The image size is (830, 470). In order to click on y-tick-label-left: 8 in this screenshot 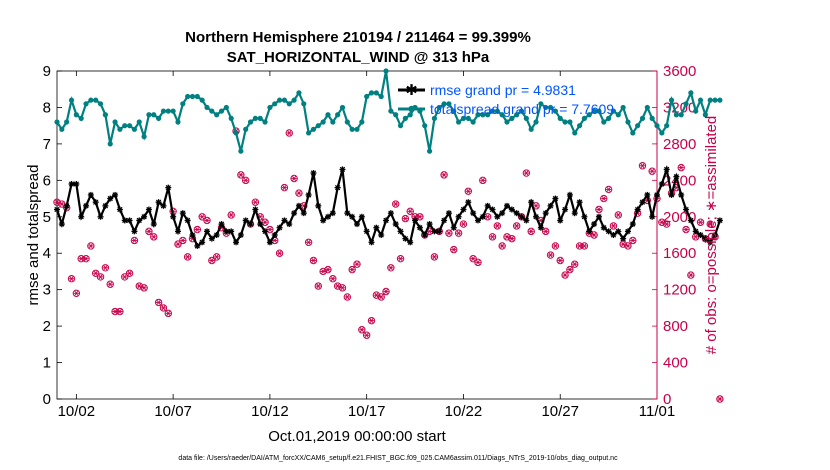, I will do `click(47, 107)`.